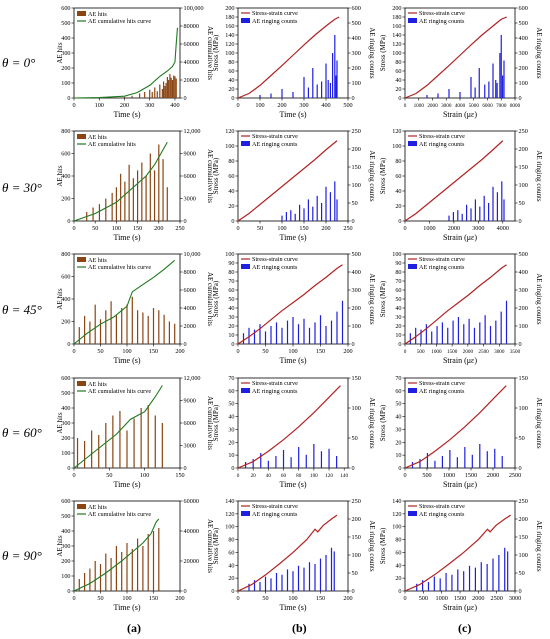  What do you see at coordinates (396, 17) in the screenshot?
I see `y-tick-label: 180` at bounding box center [396, 17].